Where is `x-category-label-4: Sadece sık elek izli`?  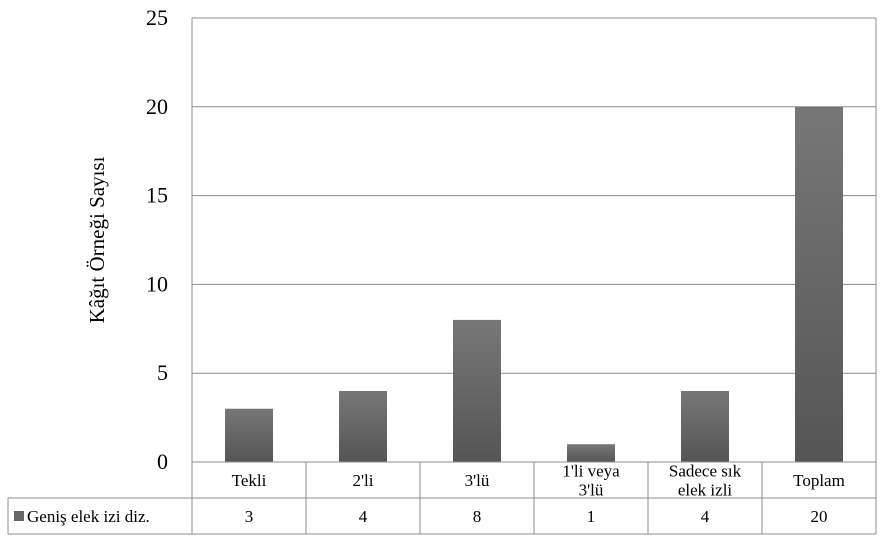 x-category-label-4: Sadece sık elek izli is located at coordinates (705, 481).